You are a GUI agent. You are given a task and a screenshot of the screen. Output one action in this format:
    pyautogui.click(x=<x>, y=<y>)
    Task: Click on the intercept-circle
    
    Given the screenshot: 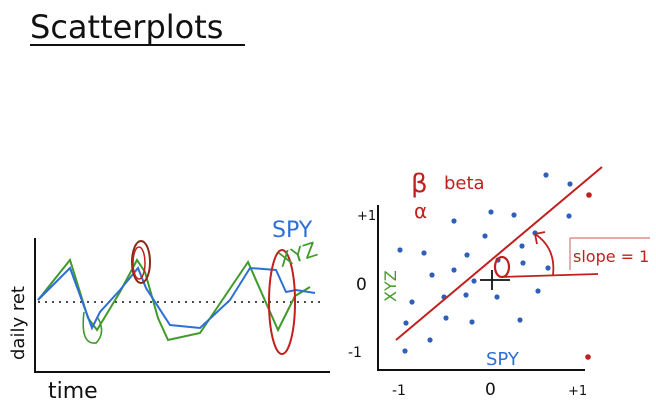 What is the action you would take?
    pyautogui.click(x=502, y=267)
    